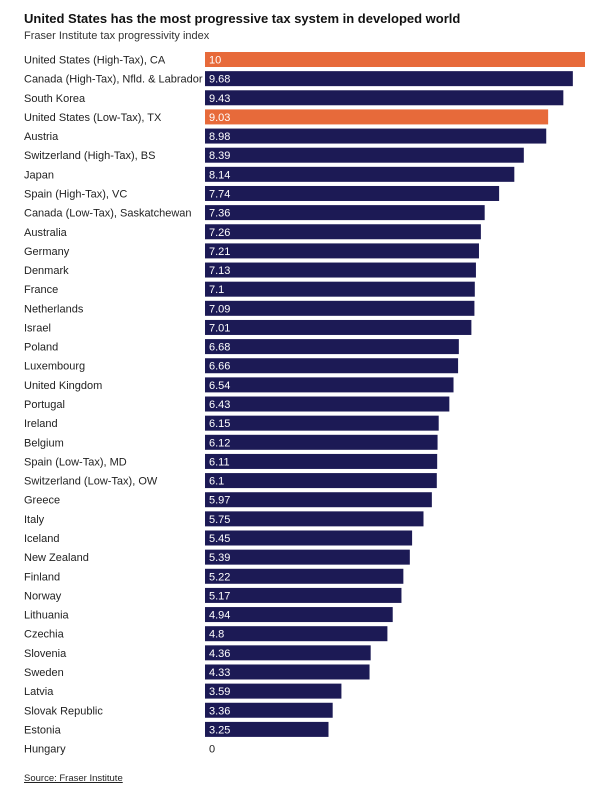  I want to click on category-label-japan: Japan, so click(39, 175).